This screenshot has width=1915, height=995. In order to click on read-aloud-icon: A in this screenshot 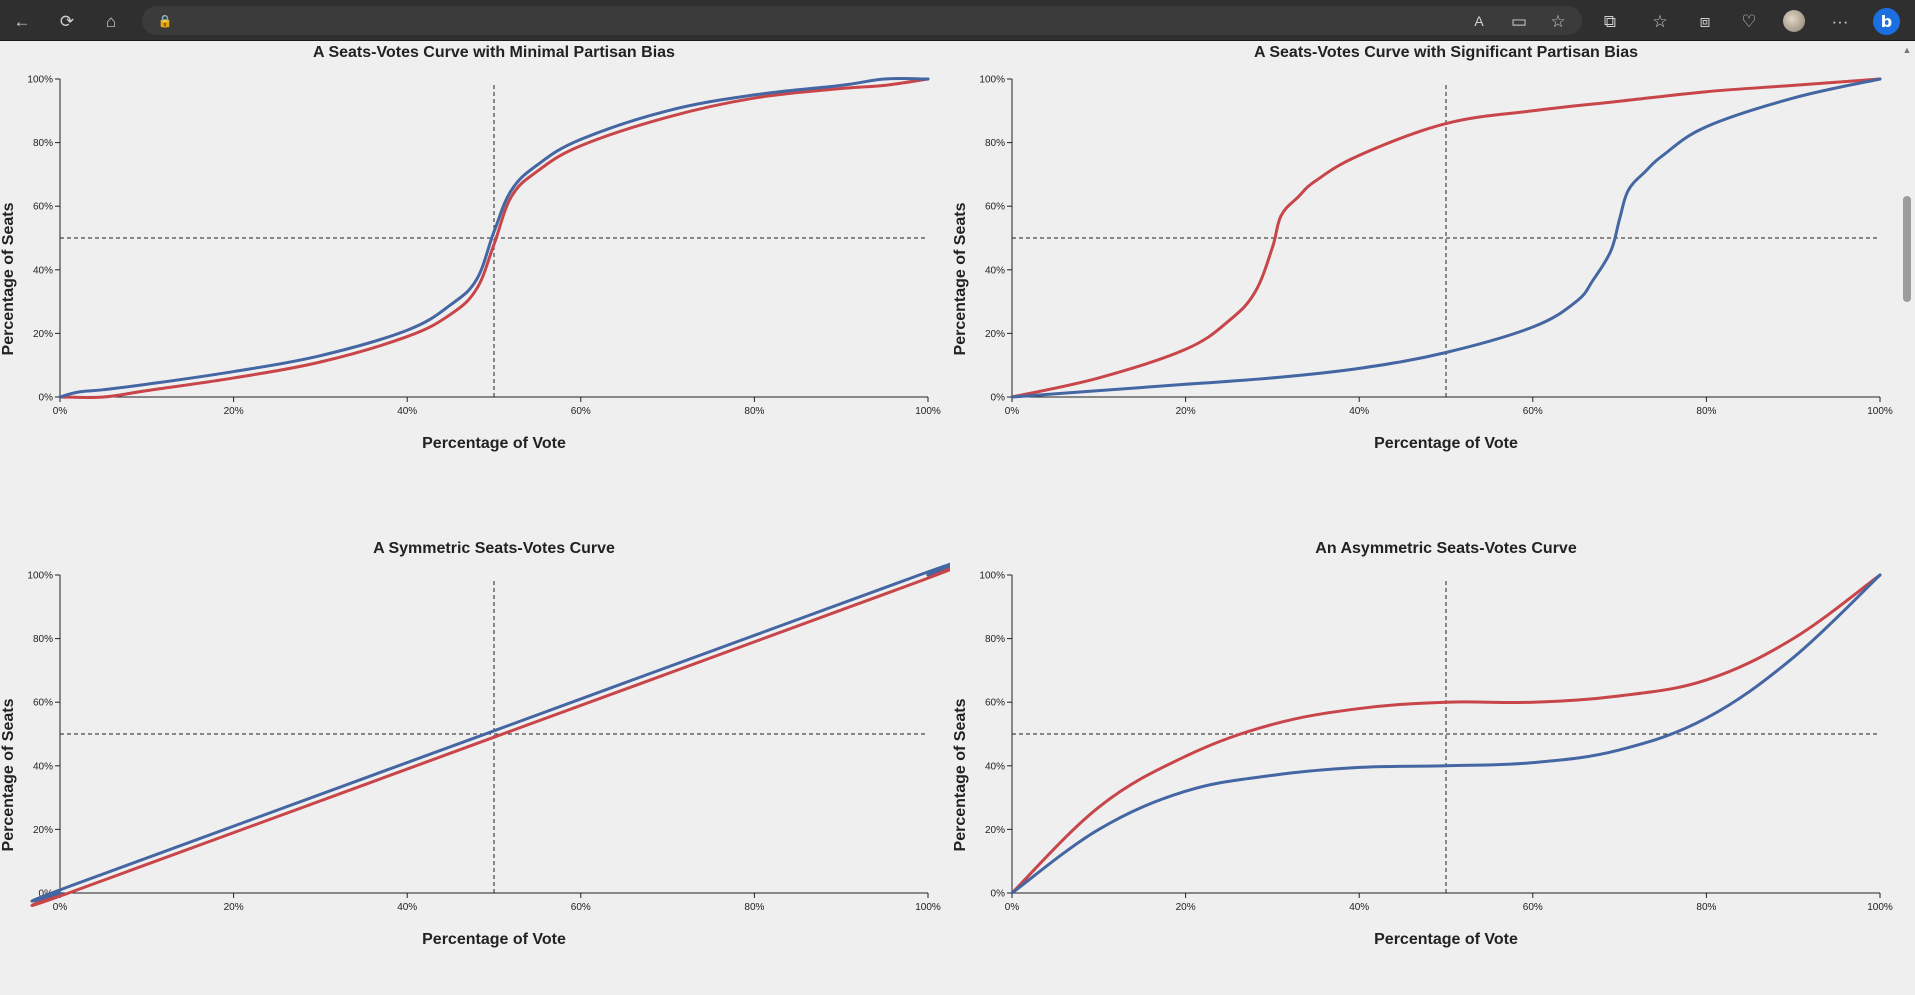, I will do `click(1479, 21)`.